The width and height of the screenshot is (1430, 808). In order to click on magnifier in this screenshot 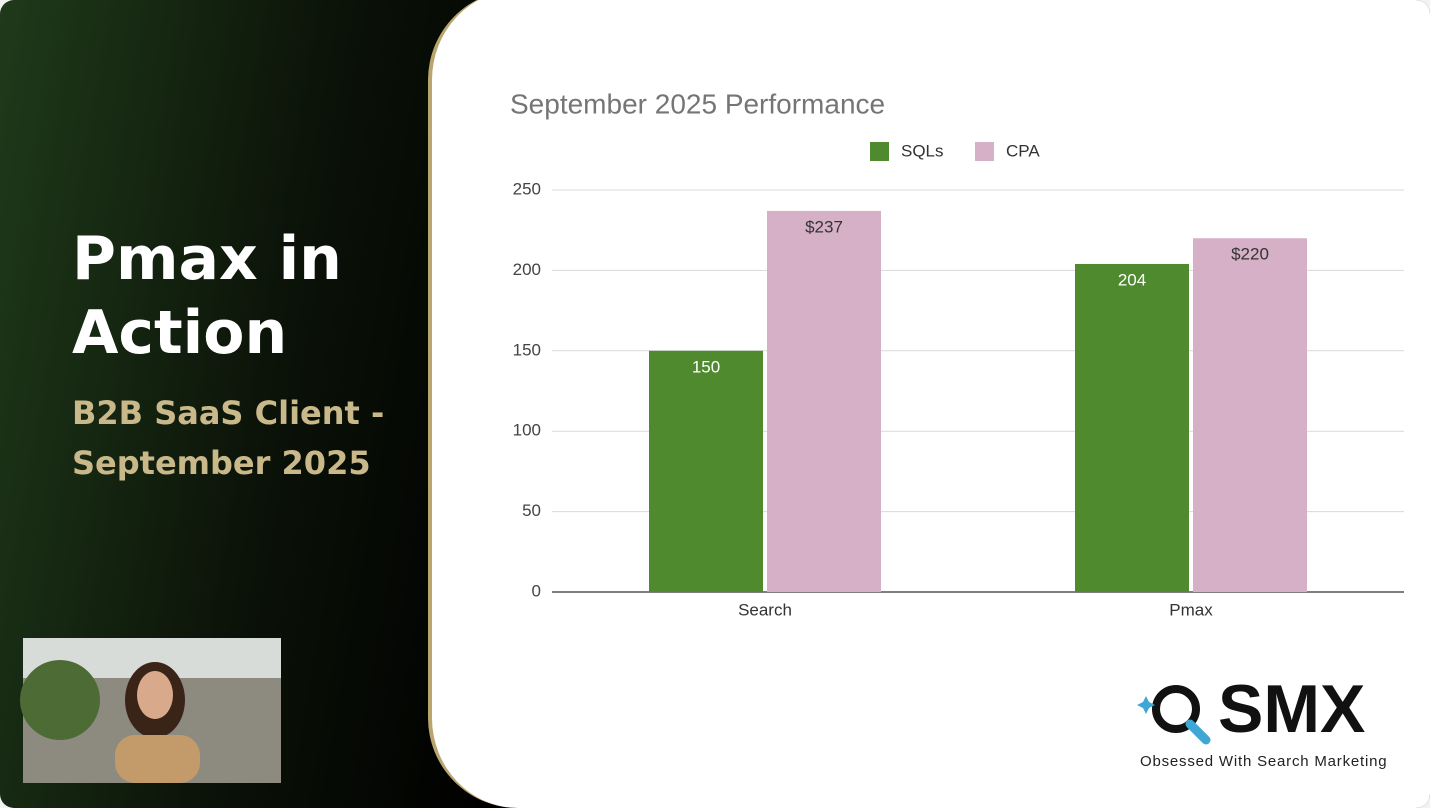, I will do `click(1176, 709)`.